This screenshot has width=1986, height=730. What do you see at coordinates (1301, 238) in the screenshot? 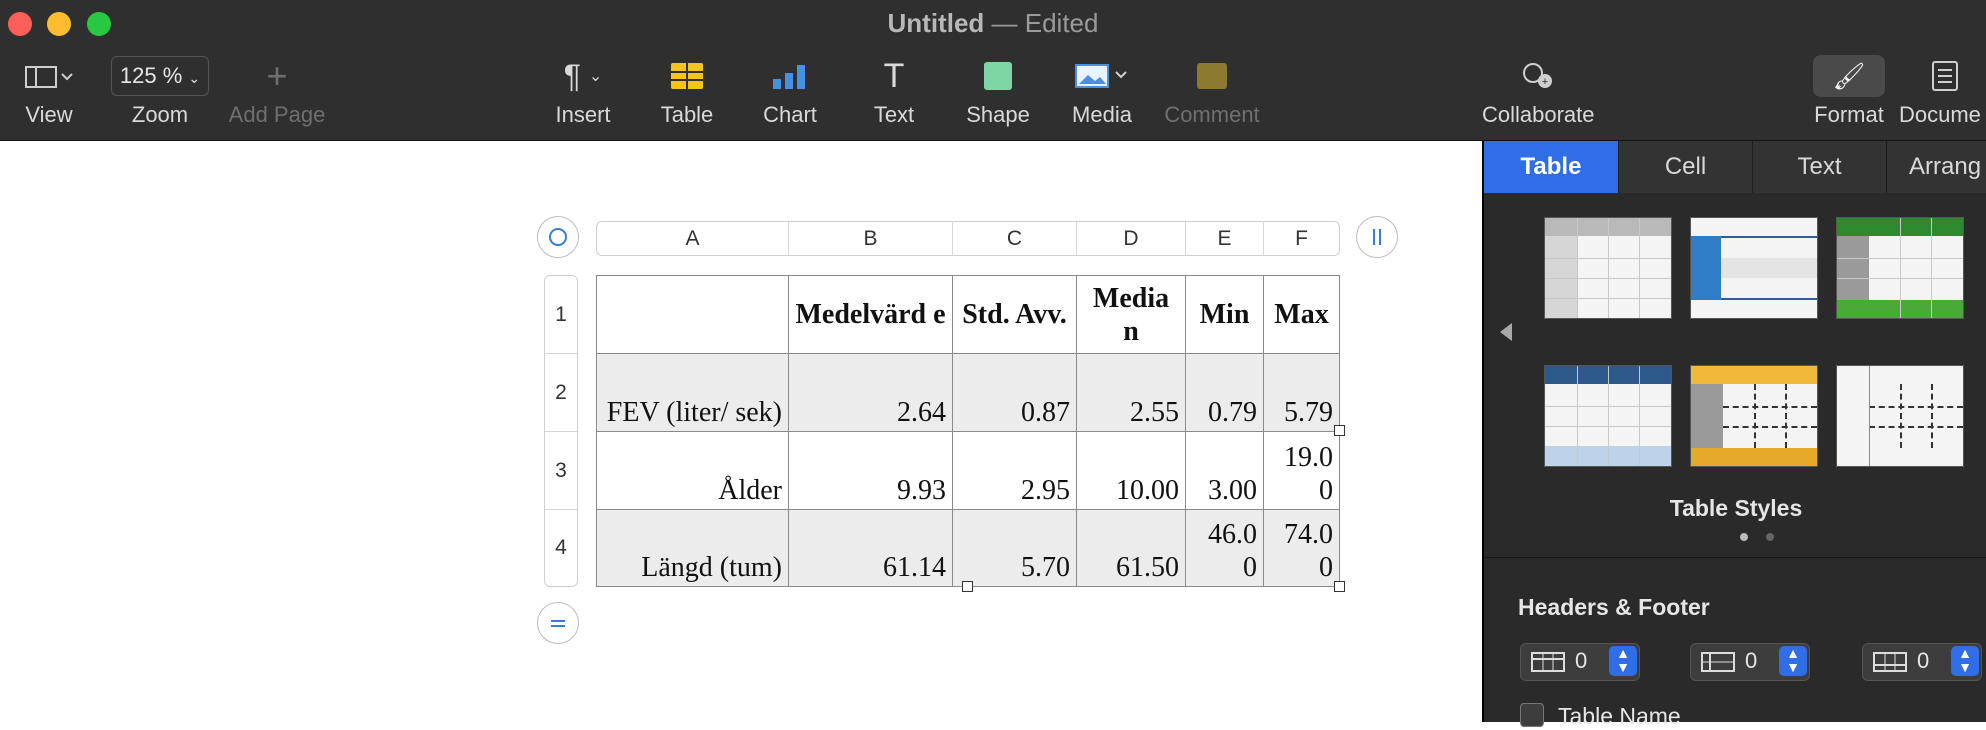
I see `column-header-f: F` at bounding box center [1301, 238].